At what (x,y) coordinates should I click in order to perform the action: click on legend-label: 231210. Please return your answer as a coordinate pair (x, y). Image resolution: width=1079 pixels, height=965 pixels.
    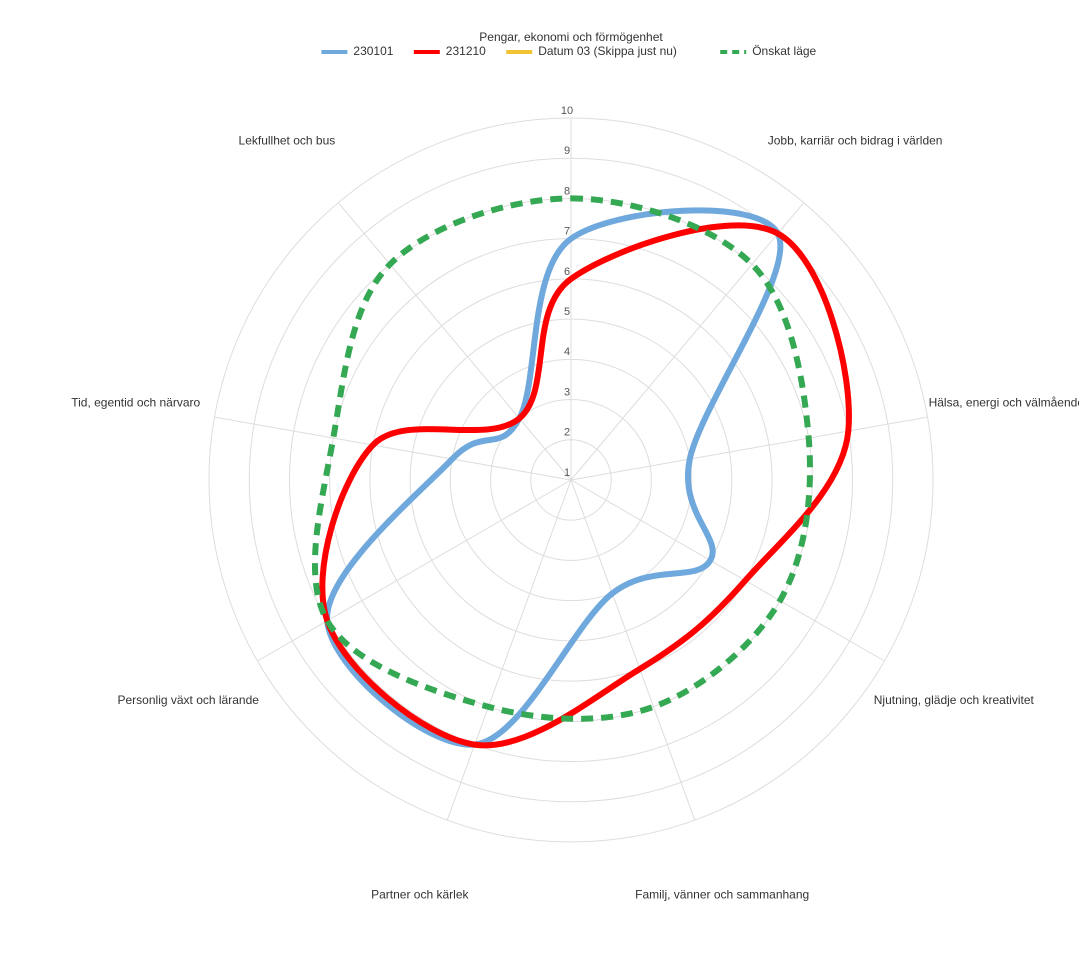
    Looking at the image, I should click on (466, 51).